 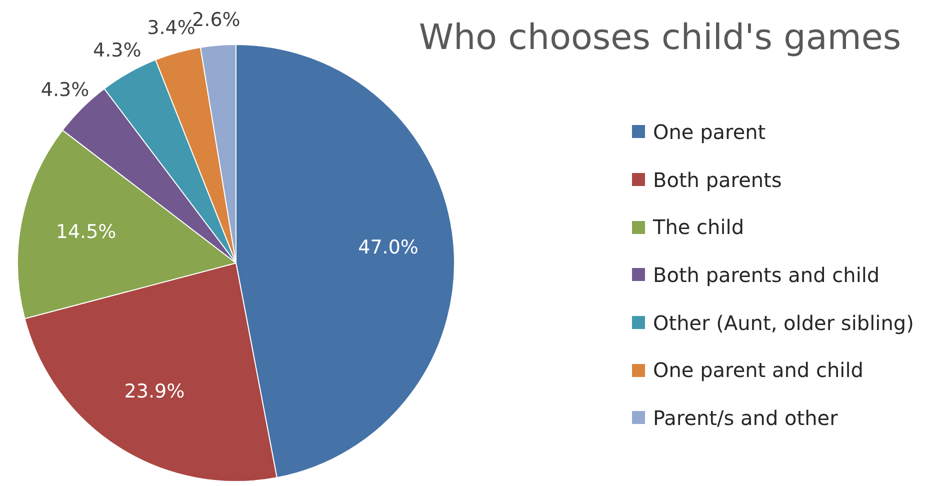 I want to click on data-label: 14.5%, so click(x=86, y=231).